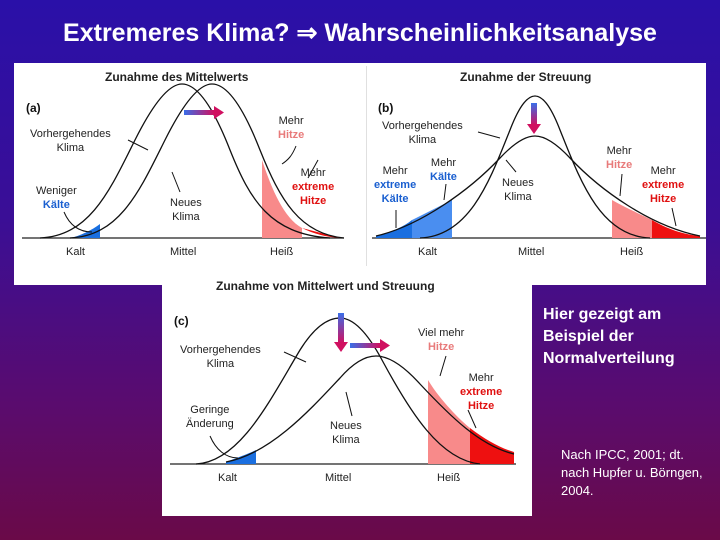 The image size is (720, 540). Describe the element at coordinates (227, 478) in the screenshot. I see `panel-c-axis-cold: Kalt` at that location.